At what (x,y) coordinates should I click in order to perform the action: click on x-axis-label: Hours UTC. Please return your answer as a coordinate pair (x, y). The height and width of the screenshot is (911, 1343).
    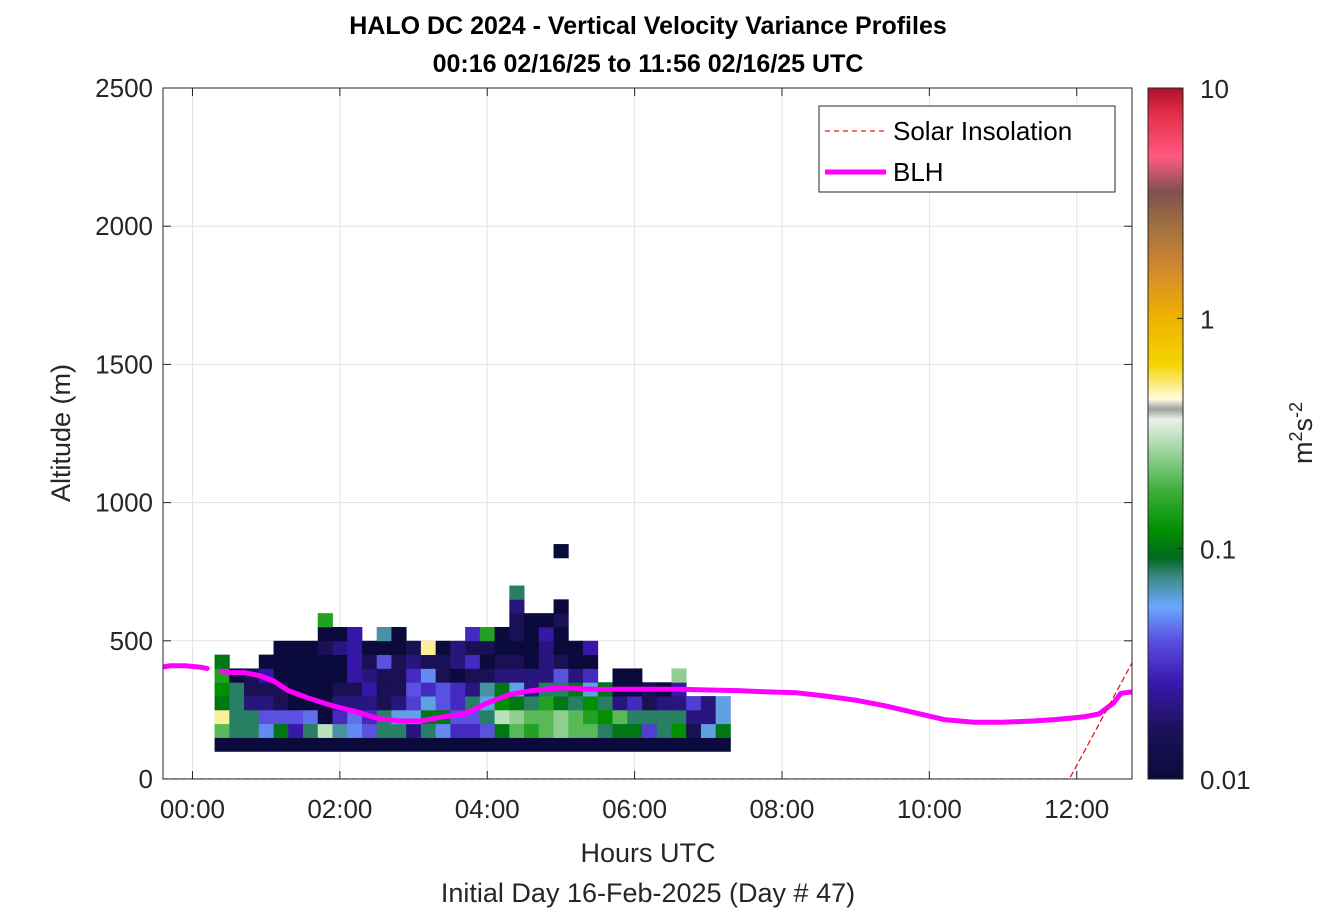
    Looking at the image, I should click on (647, 853).